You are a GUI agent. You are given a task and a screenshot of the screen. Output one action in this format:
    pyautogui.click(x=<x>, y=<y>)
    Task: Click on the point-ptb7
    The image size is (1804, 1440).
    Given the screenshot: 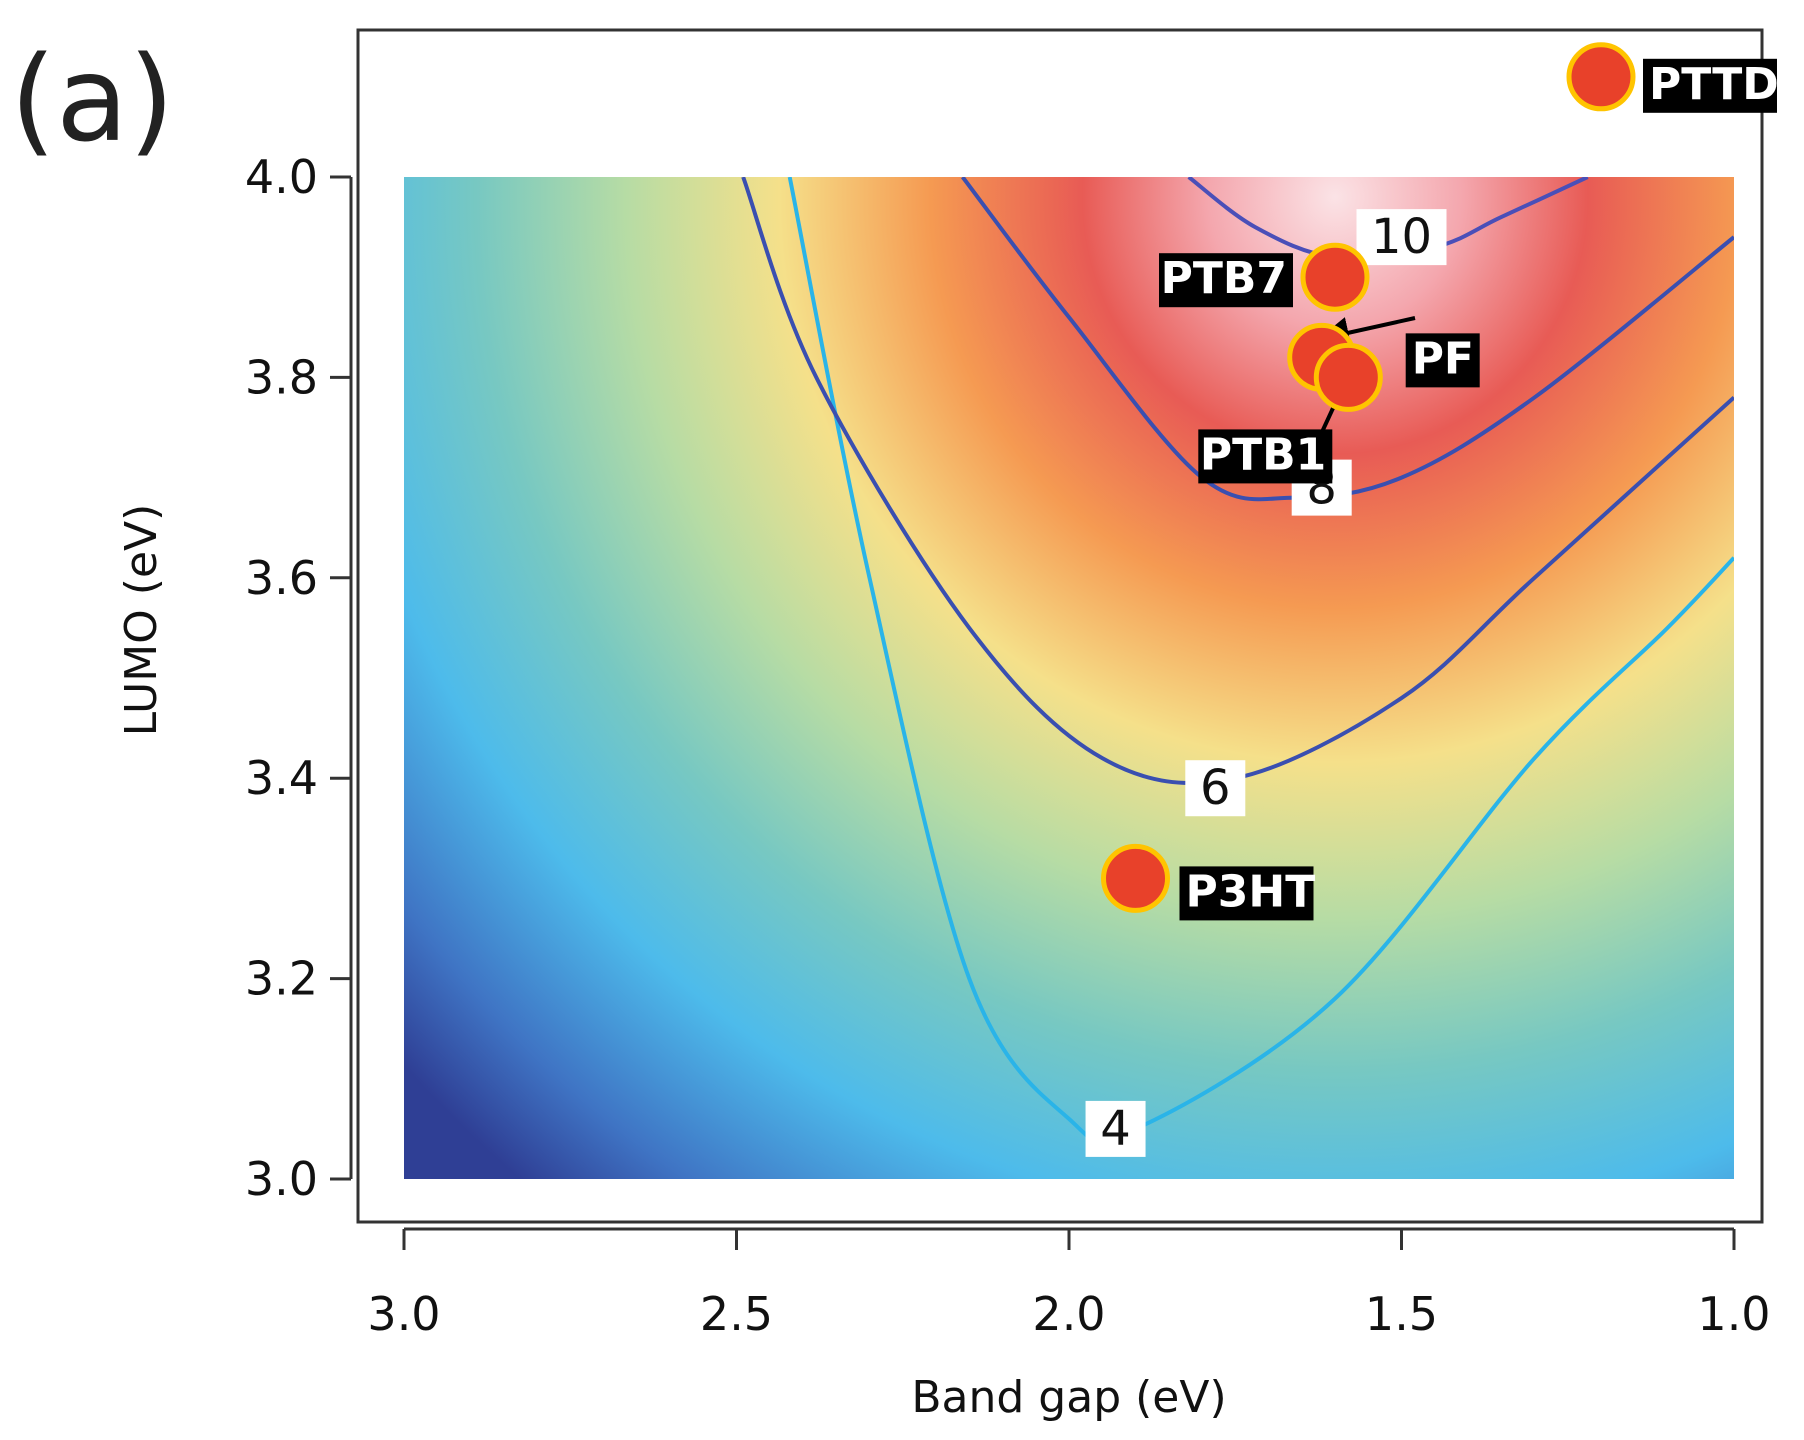 What is the action you would take?
    pyautogui.click(x=1335, y=277)
    